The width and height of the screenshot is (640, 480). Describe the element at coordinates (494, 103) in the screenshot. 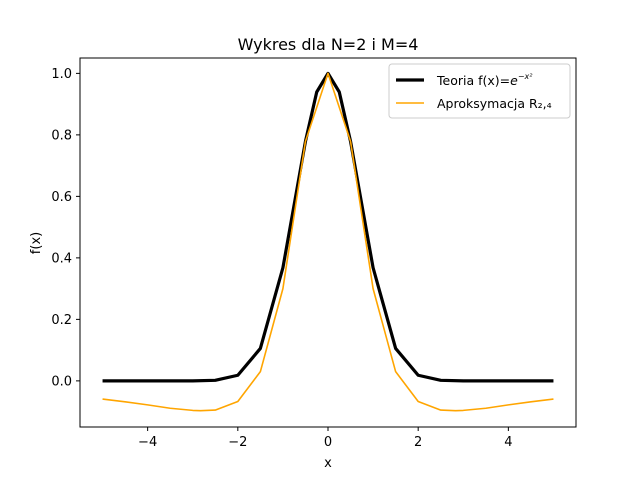

I see `legend-label-aproksymacja: Aproksymacja R₂,₄` at that location.